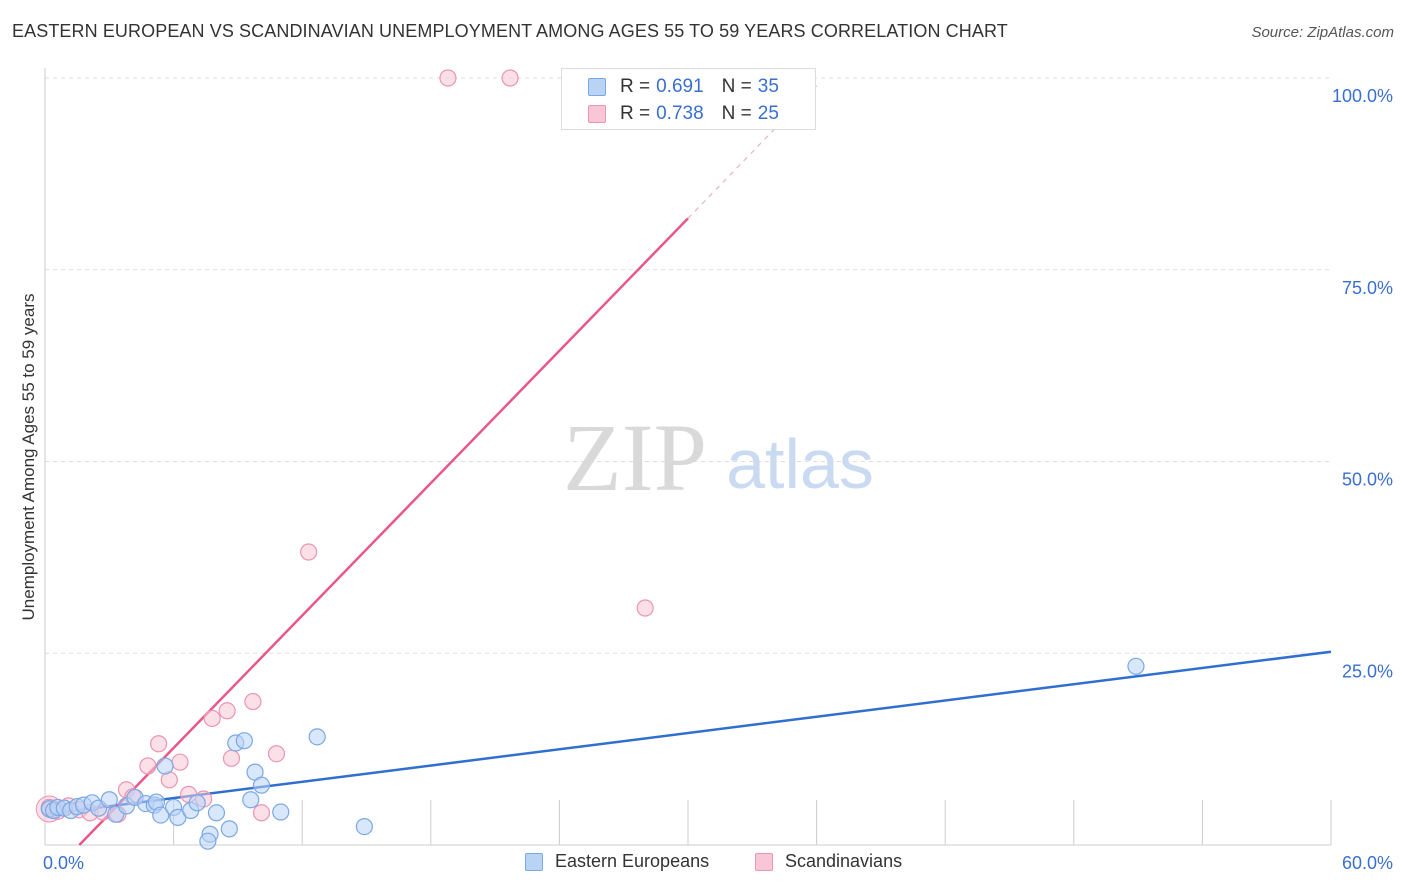  Describe the element at coordinates (680, 86) in the screenshot. I see `legend-r-value: 0.691` at that location.